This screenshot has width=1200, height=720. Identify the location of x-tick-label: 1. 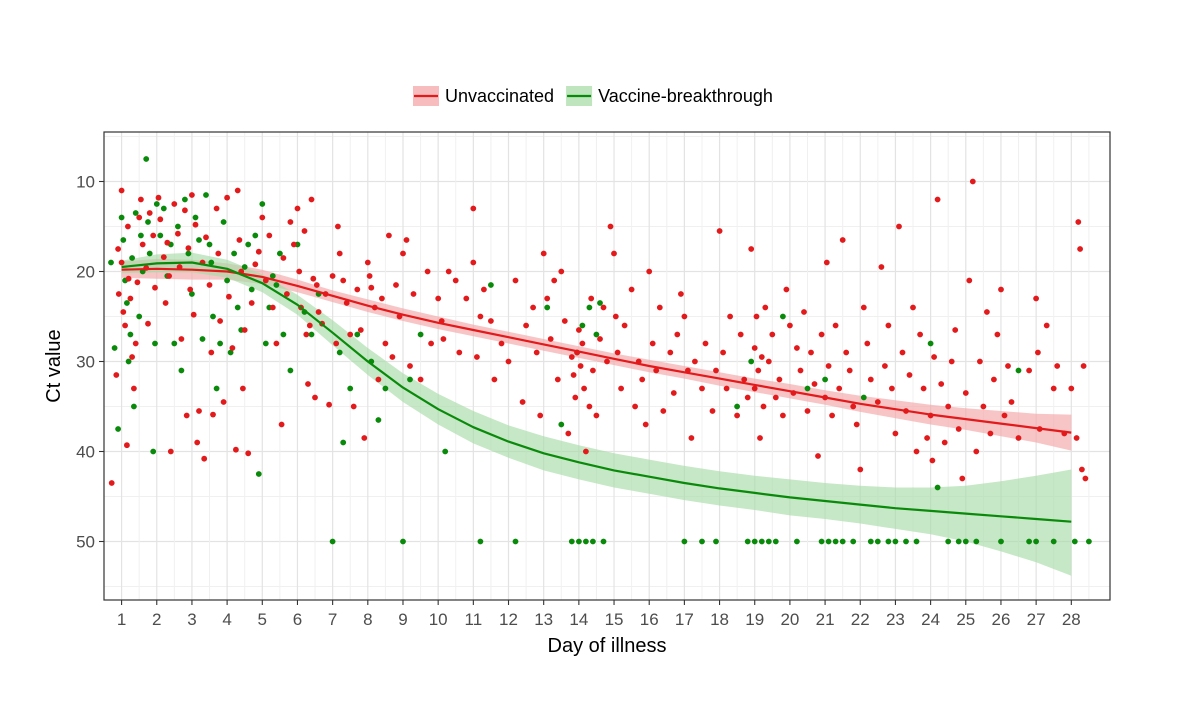
(121, 619).